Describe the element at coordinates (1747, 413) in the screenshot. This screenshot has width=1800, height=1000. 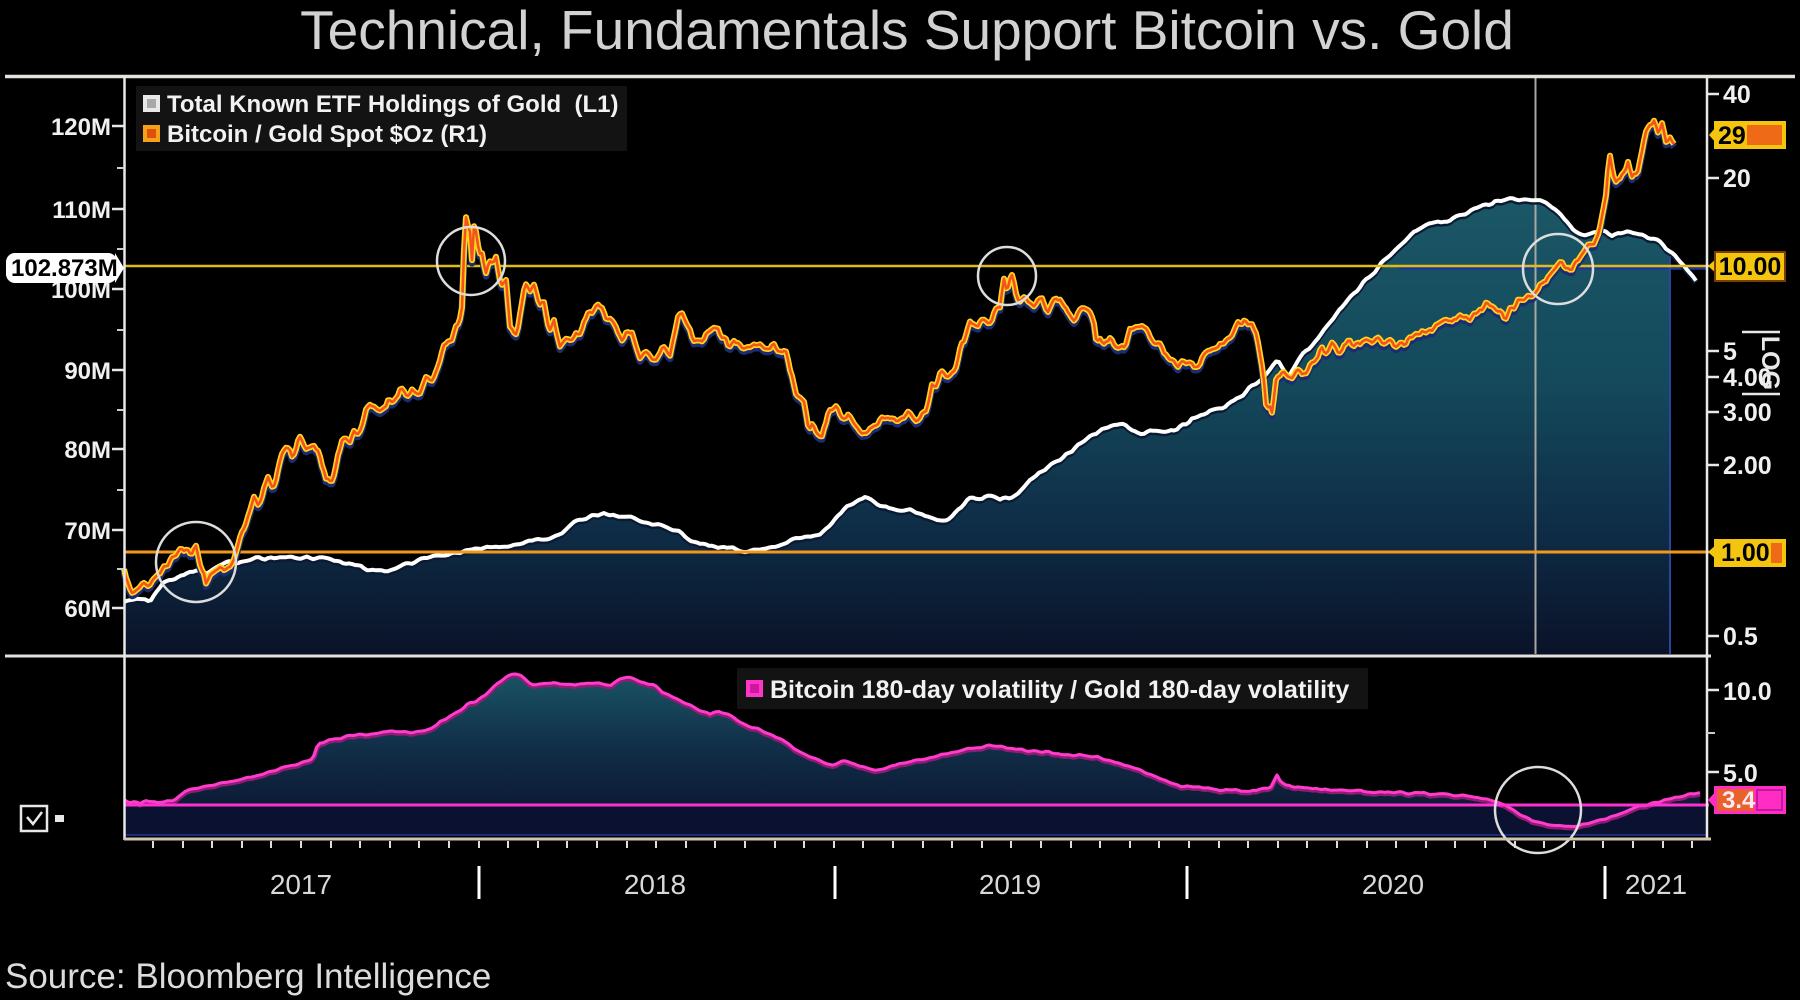
I see `svg-text: 3.00` at that location.